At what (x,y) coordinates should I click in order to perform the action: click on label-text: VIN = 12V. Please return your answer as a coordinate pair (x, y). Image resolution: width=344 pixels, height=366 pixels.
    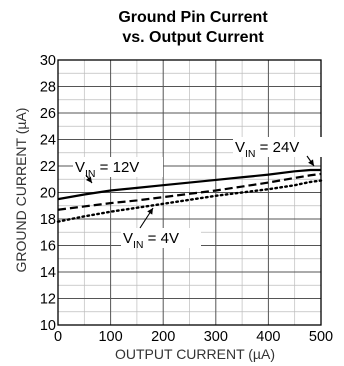
    Looking at the image, I should click on (107, 169).